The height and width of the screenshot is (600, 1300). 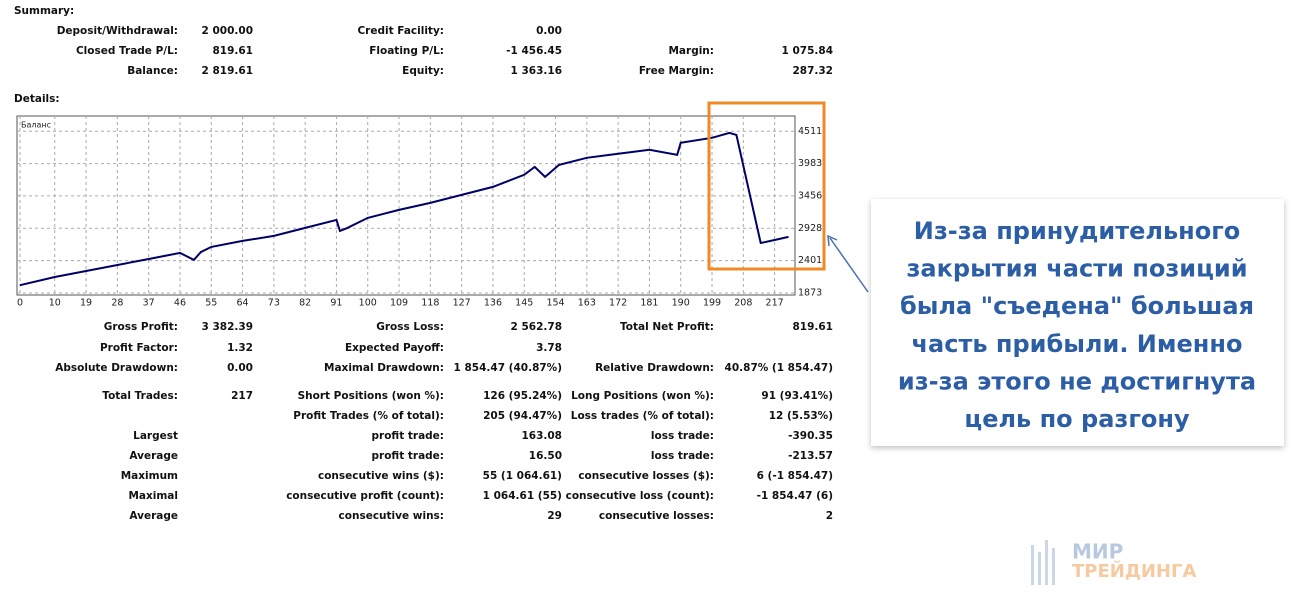 What do you see at coordinates (86, 303) in the screenshot?
I see `x-tick-label: 19` at bounding box center [86, 303].